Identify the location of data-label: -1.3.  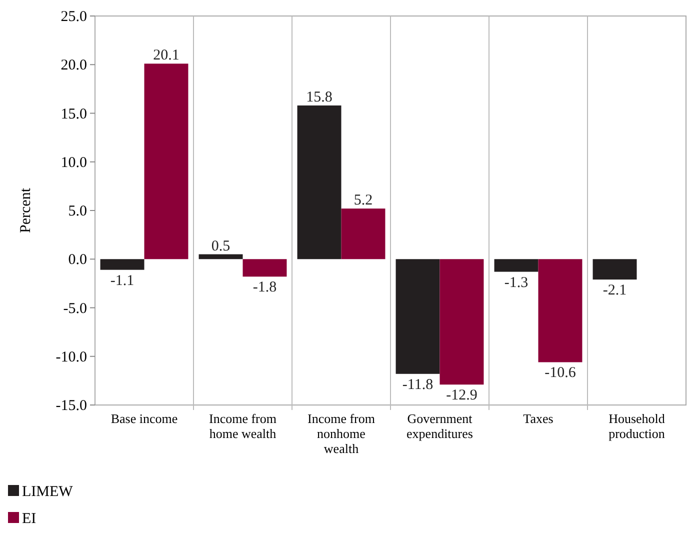
(516, 282).